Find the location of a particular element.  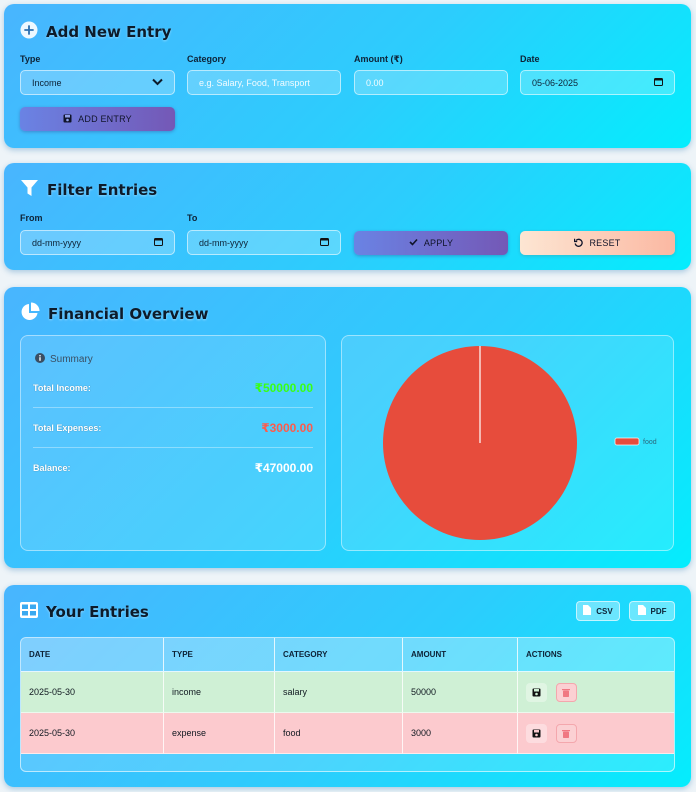

info-icon is located at coordinates (40, 359).